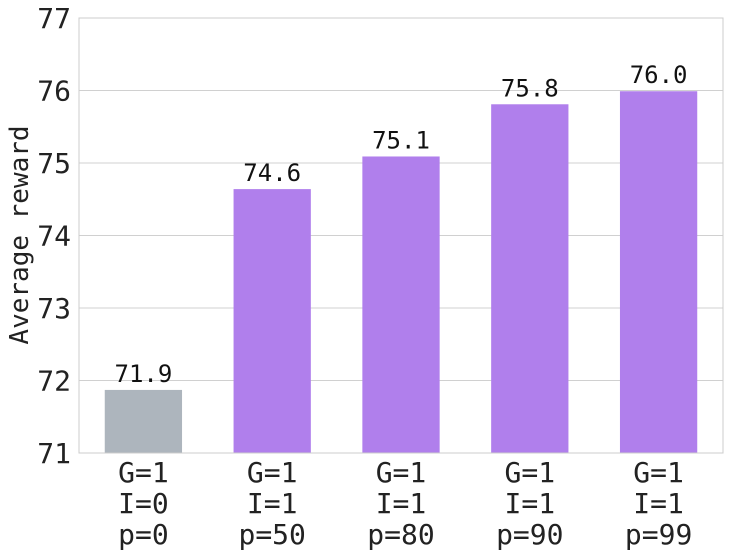 The height and width of the screenshot is (554, 730). I want to click on y-tick-label: 74, so click(54, 236).